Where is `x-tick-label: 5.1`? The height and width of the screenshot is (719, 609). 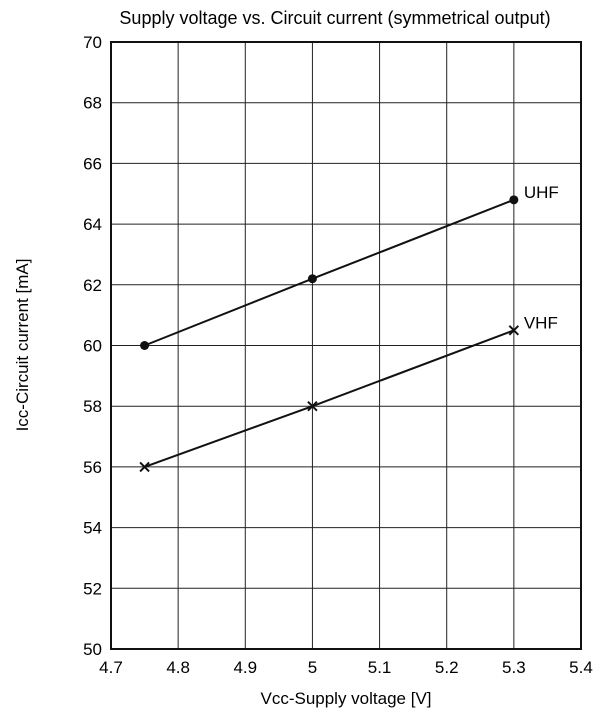
x-tick-label: 5.1 is located at coordinates (380, 667).